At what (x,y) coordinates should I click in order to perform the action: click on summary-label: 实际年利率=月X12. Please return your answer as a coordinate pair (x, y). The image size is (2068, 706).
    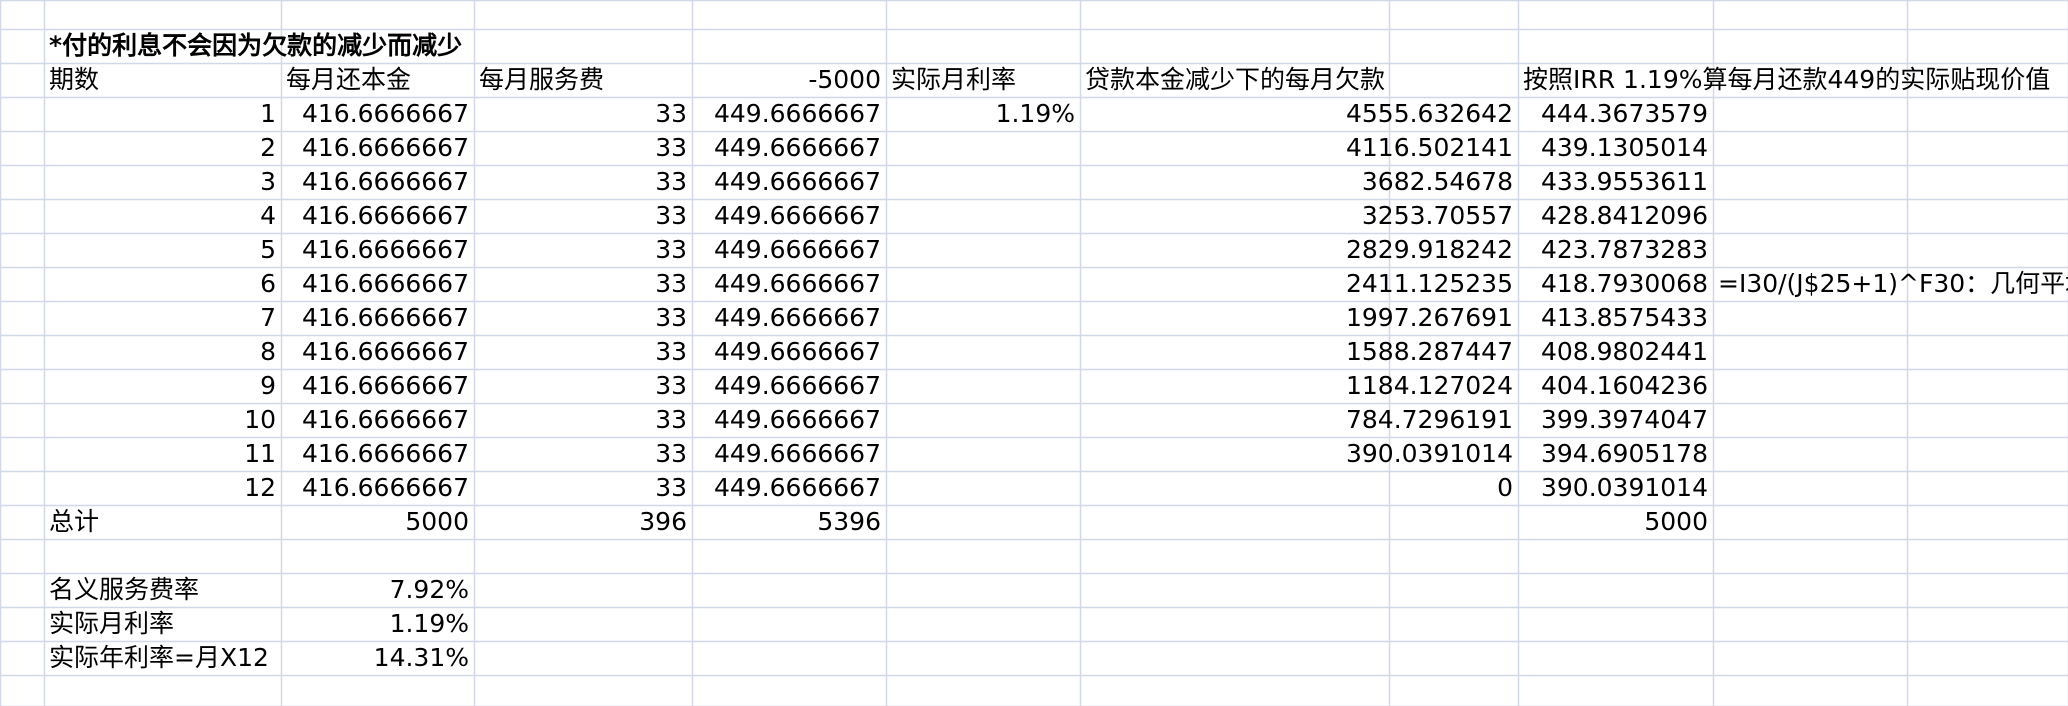
    Looking at the image, I should click on (159, 657).